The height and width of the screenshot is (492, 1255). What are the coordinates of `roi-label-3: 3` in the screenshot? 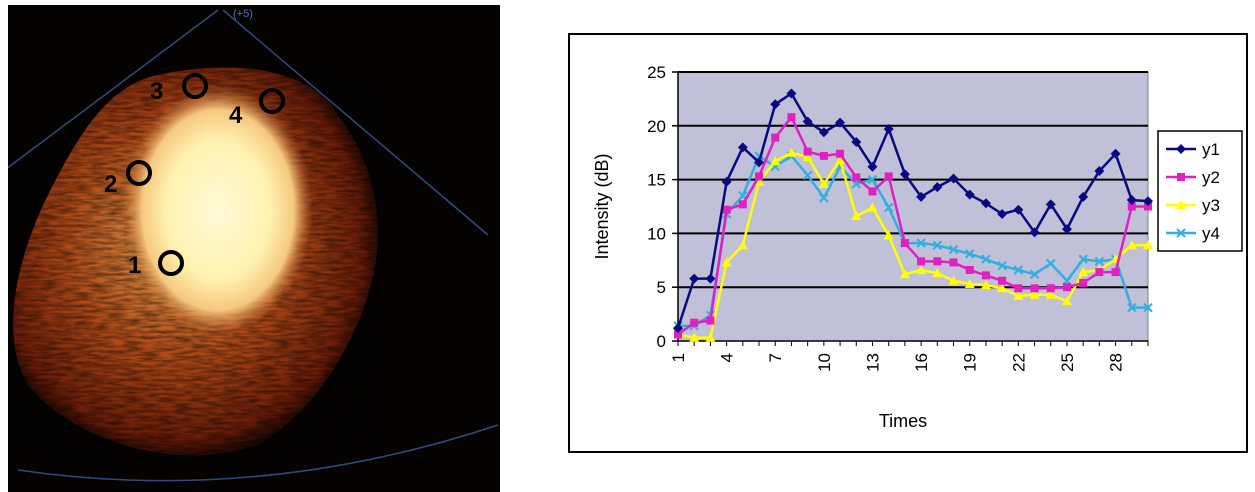 It's located at (156, 91).